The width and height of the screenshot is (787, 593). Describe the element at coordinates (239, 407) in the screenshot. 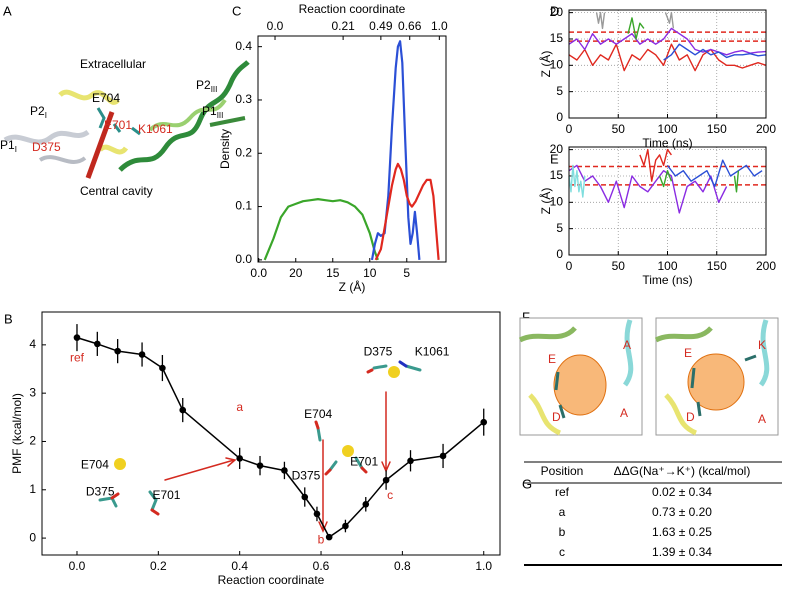

I see `annotation: a` at that location.